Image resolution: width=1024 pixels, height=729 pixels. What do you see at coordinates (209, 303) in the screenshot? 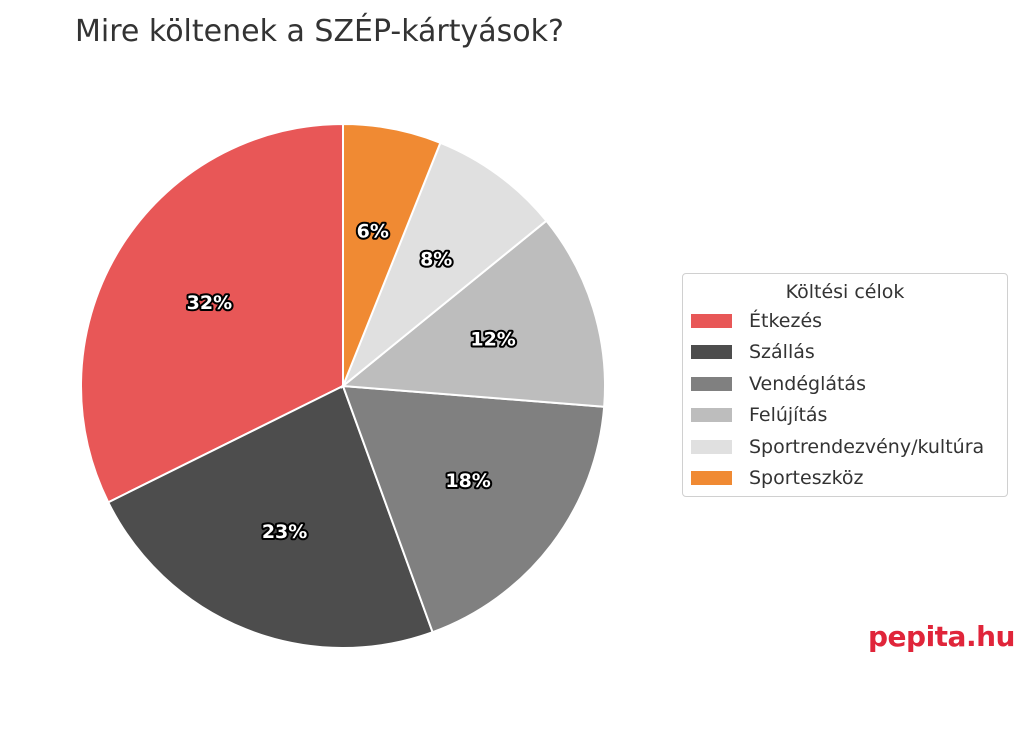
I see `slice-label-0: 32%` at bounding box center [209, 303].